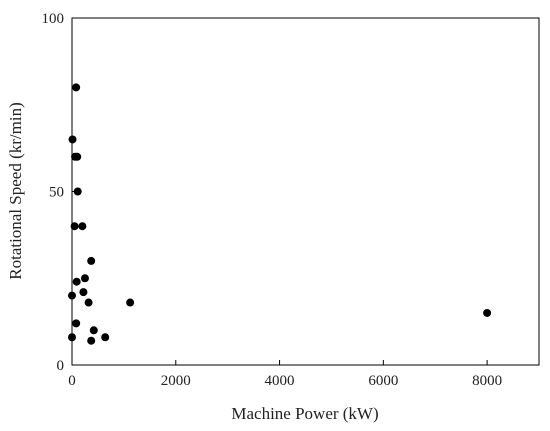 Image resolution: width=550 pixels, height=431 pixels. What do you see at coordinates (304, 413) in the screenshot?
I see `x-axis-title: Machine Power (kW)` at bounding box center [304, 413].